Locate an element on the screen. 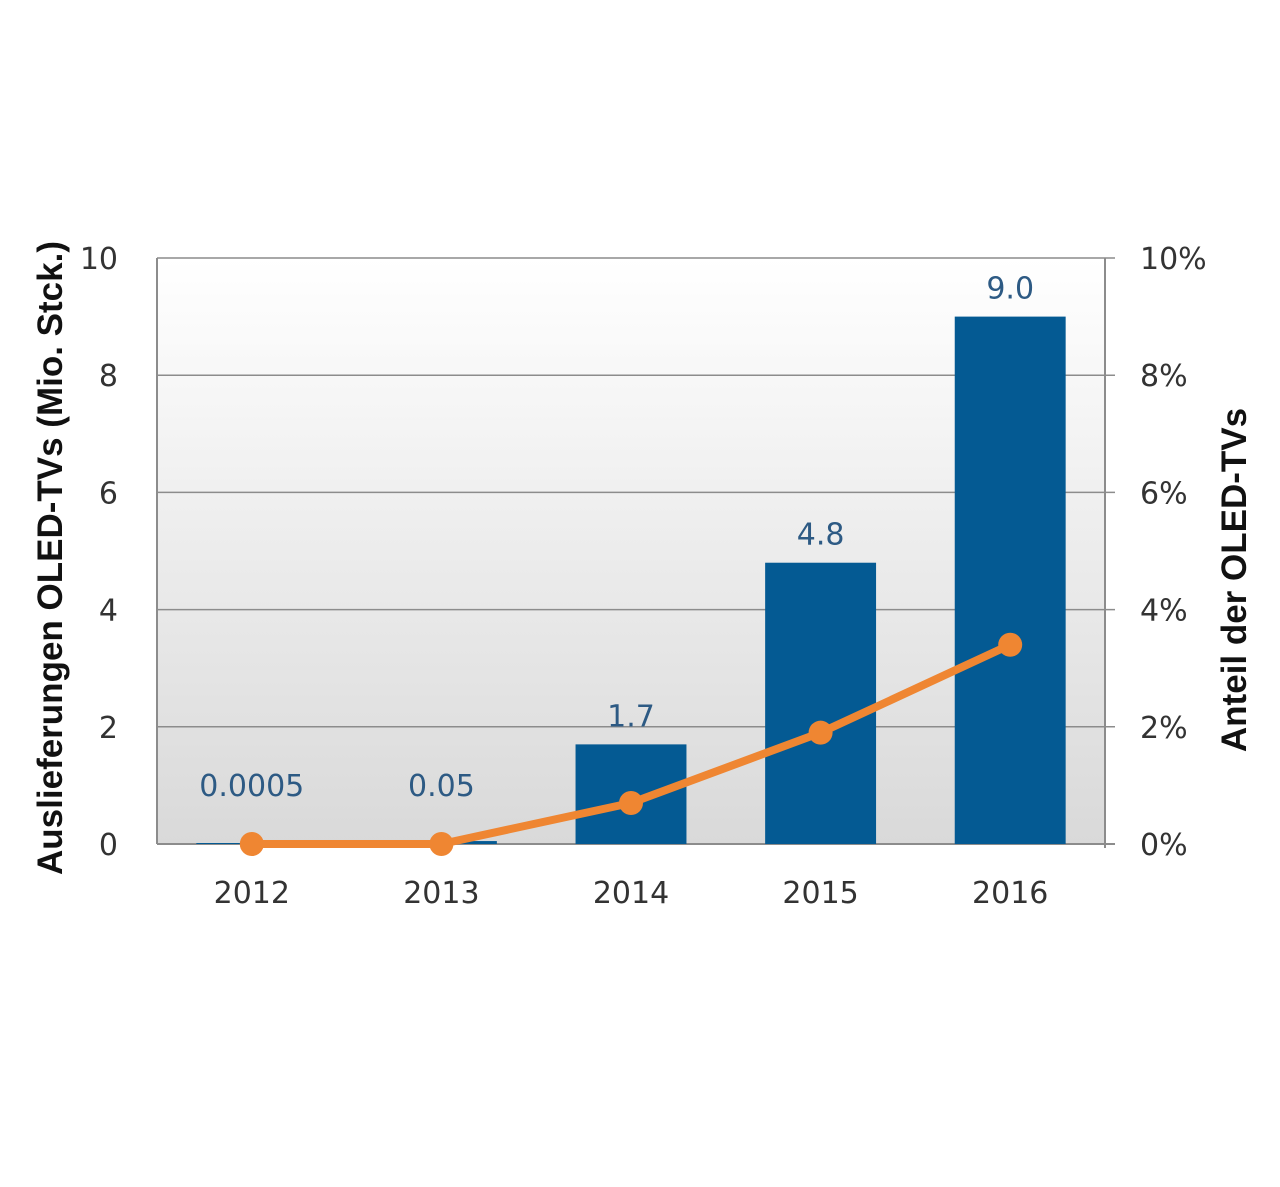  y-axis-left-title: Auslieferungen OLED-TVs (Mio. Stck.) is located at coordinates (50, 558).